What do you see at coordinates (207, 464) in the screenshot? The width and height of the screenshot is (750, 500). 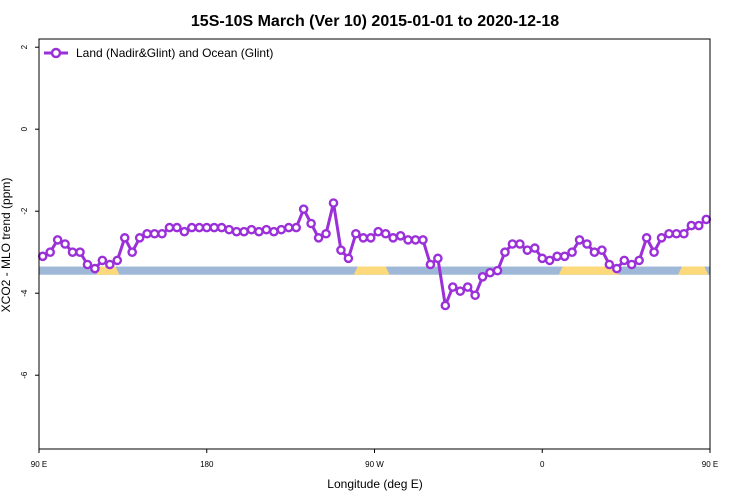 I see `x-tick-label: 180` at bounding box center [207, 464].